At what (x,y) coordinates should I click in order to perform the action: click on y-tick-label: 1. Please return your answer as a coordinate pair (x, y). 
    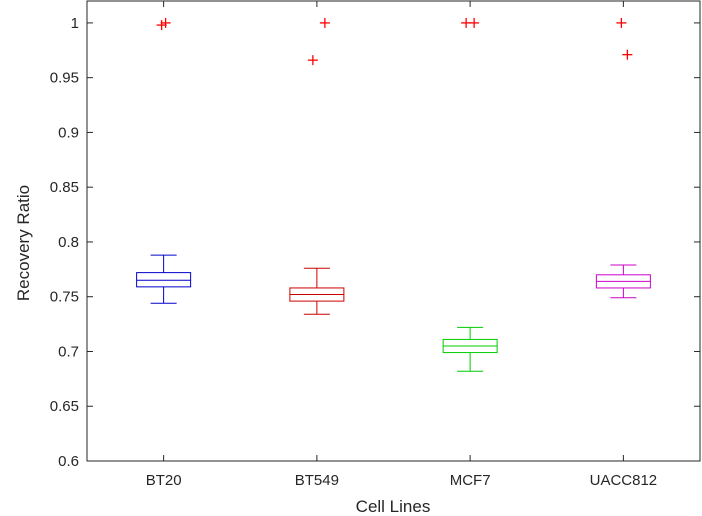
    Looking at the image, I should click on (75, 23).